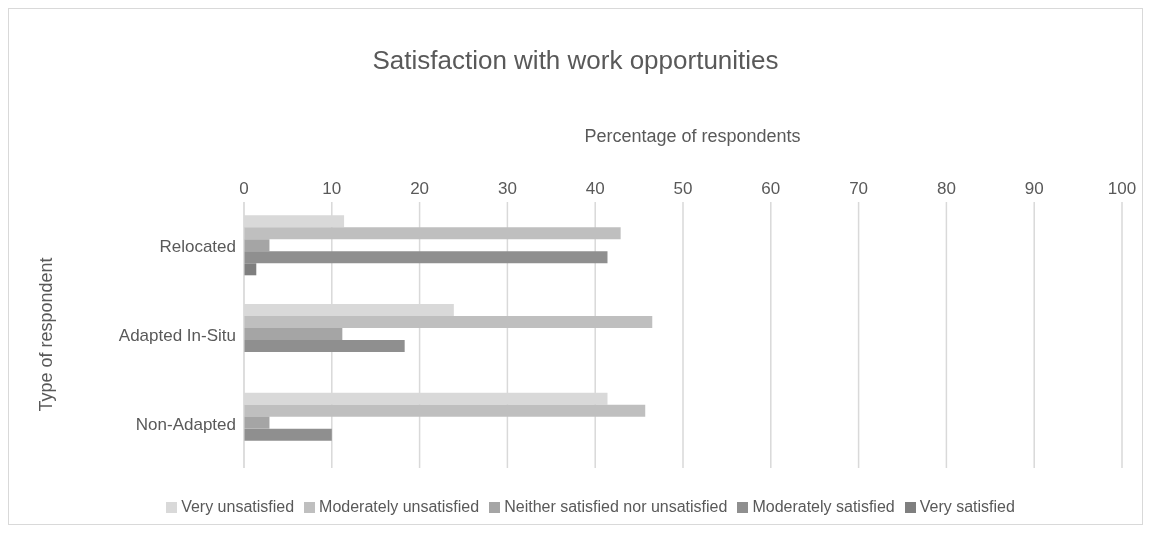  Describe the element at coordinates (946, 188) in the screenshot. I see `x-tick-label: 80` at that location.